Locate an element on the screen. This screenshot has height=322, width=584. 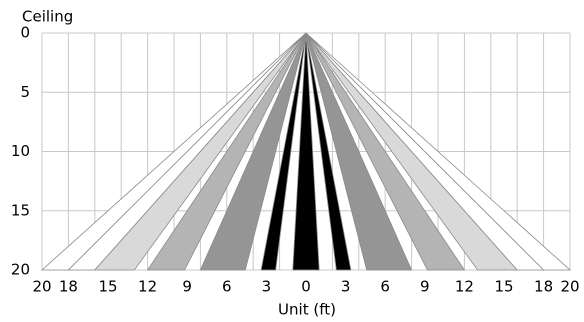
y-tick-label: 10 is located at coordinates (20, 151).